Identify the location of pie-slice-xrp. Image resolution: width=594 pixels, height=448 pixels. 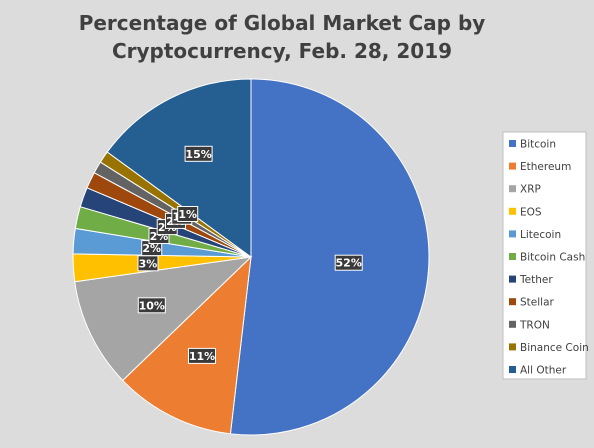
(163, 319).